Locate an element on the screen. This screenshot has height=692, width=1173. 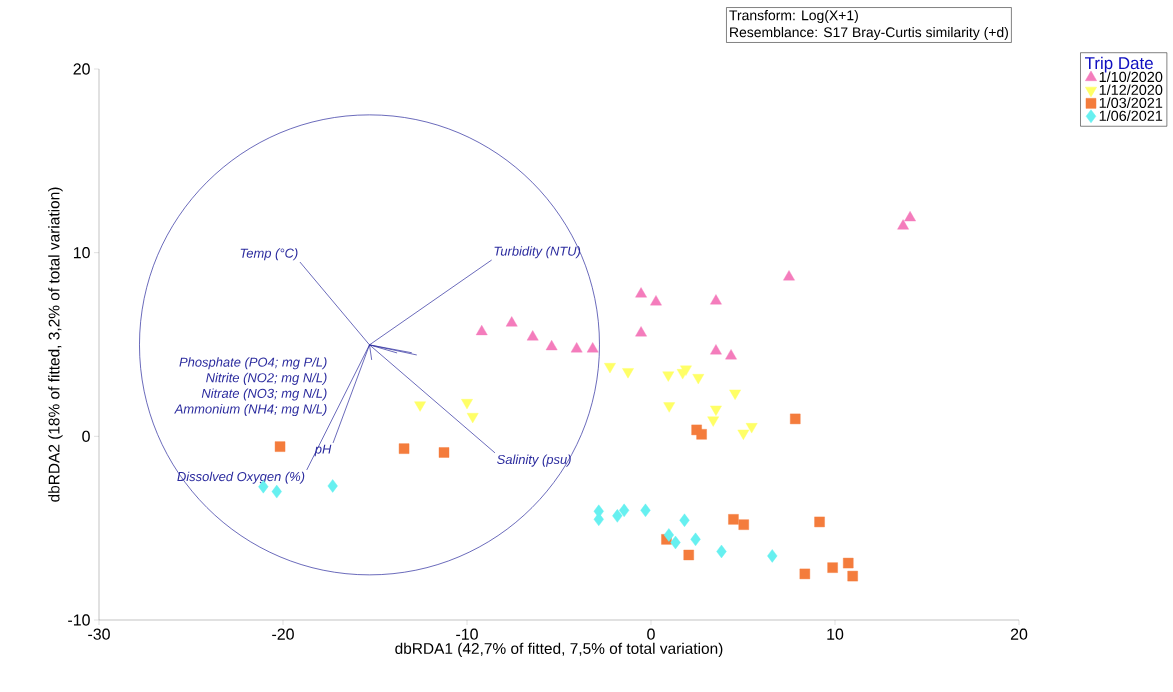
x-tick-label: 10 is located at coordinates (835, 634).